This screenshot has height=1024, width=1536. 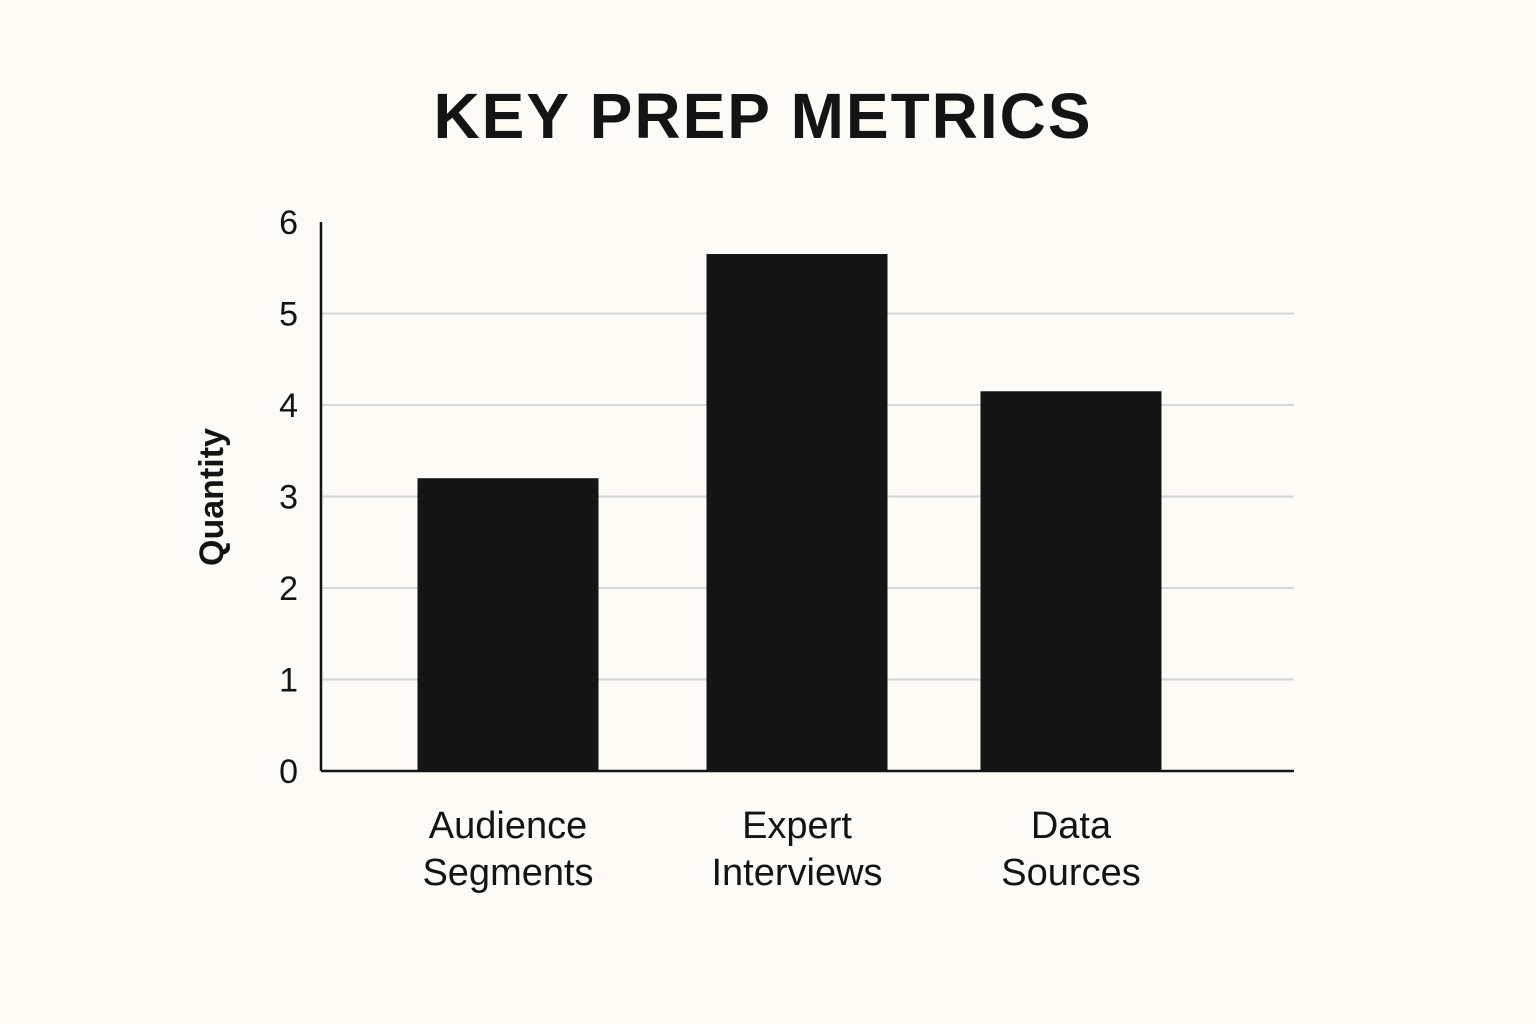 I want to click on bar-audience-segments, so click(x=508, y=624).